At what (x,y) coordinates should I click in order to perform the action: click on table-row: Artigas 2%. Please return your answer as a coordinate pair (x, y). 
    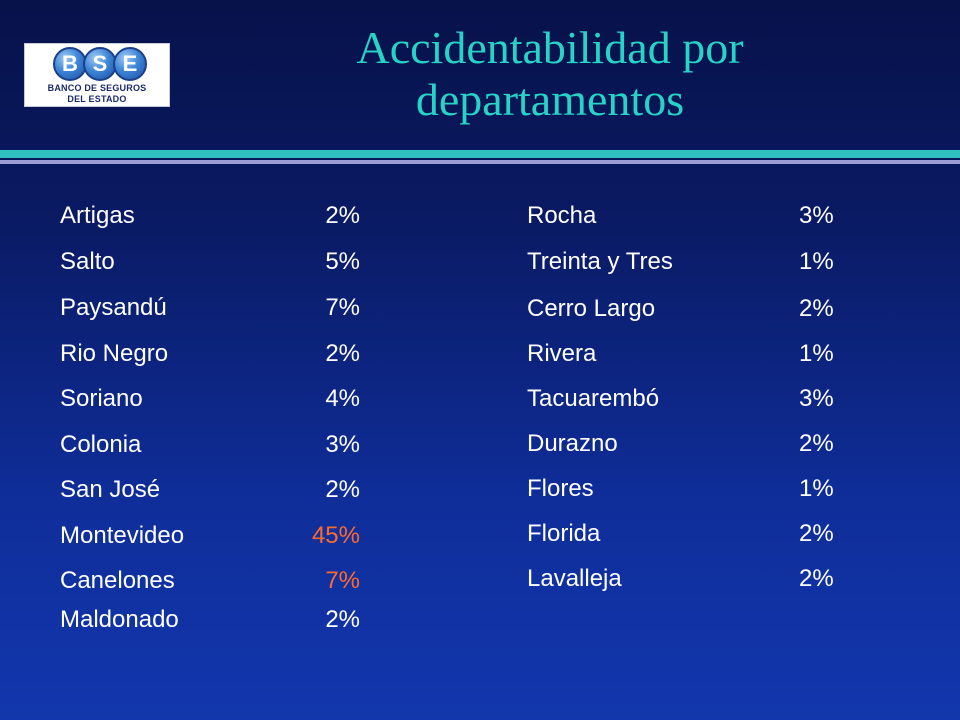
    Looking at the image, I should click on (220, 216).